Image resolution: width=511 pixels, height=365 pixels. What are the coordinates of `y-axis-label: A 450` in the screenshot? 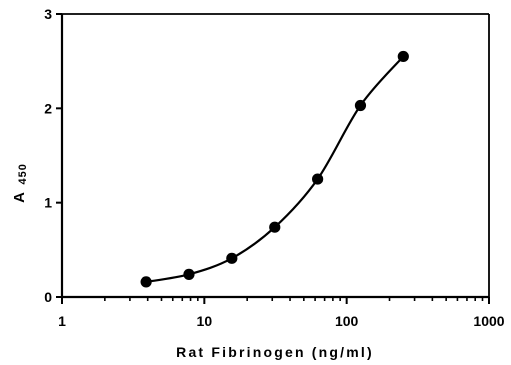 It's located at (20, 183).